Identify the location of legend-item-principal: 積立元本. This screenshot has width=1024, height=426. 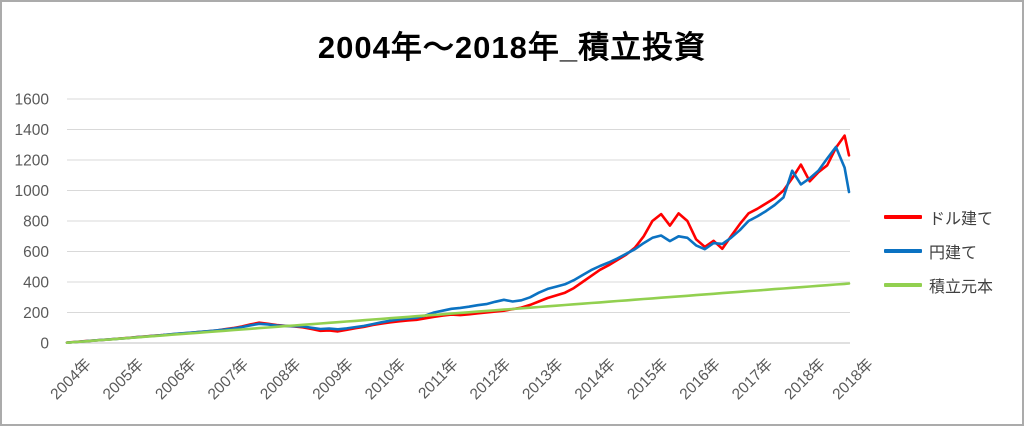
(938, 285).